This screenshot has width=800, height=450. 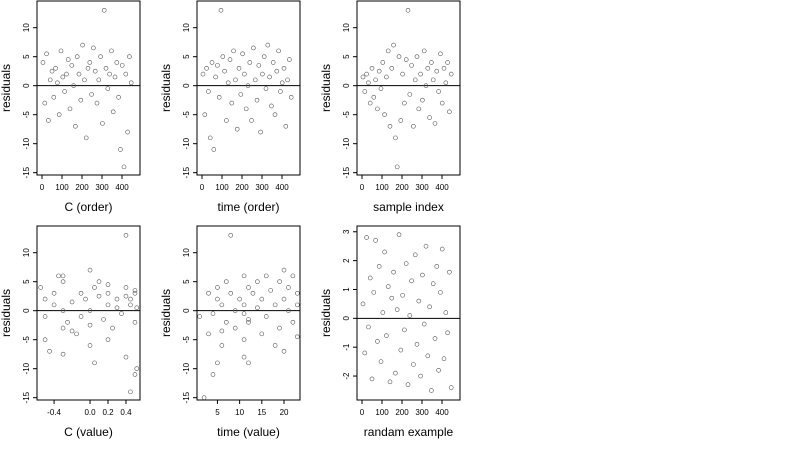 What do you see at coordinates (409, 432) in the screenshot?
I see `x-axis-label: randam example` at bounding box center [409, 432].